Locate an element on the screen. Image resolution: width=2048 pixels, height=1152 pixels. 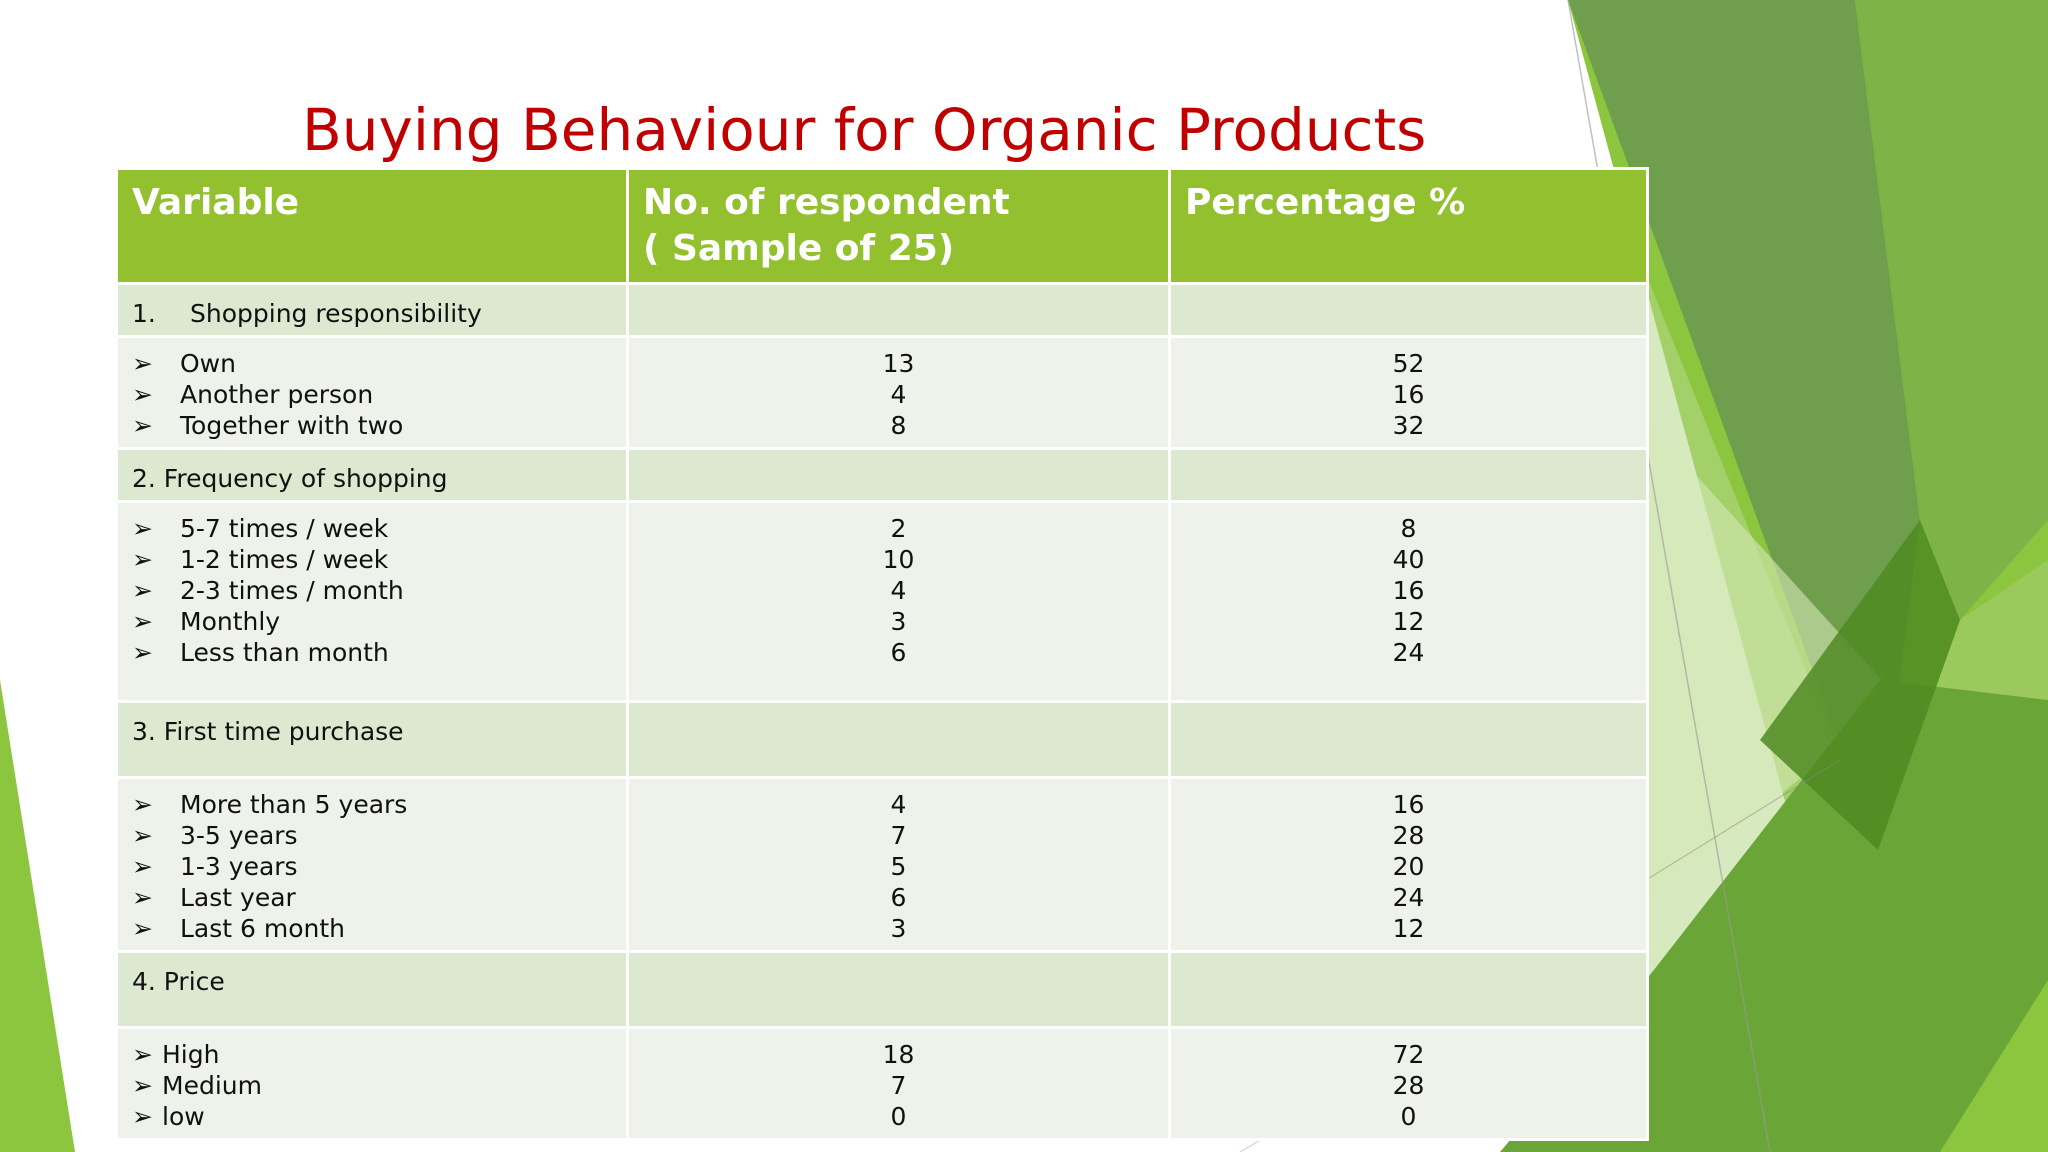
count-value: 8 is located at coordinates (898, 425).